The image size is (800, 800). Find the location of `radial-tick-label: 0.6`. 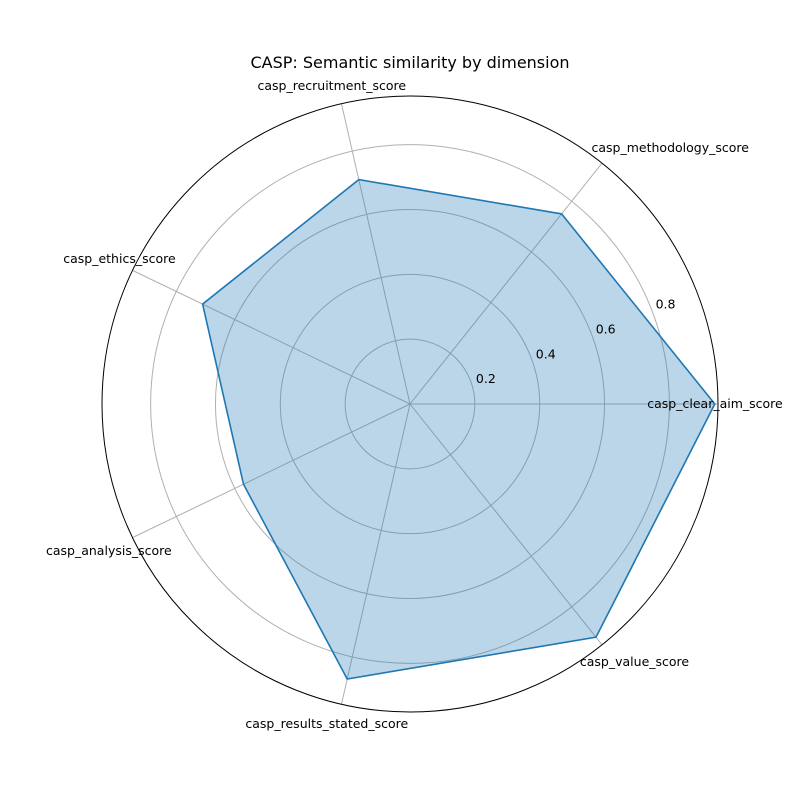

radial-tick-label: 0.6 is located at coordinates (606, 329).